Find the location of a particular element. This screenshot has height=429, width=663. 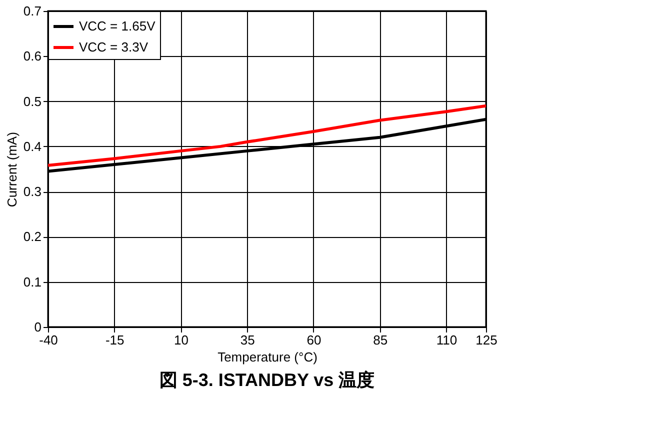

x-axis-title: Temperature (°C) is located at coordinates (268, 357).